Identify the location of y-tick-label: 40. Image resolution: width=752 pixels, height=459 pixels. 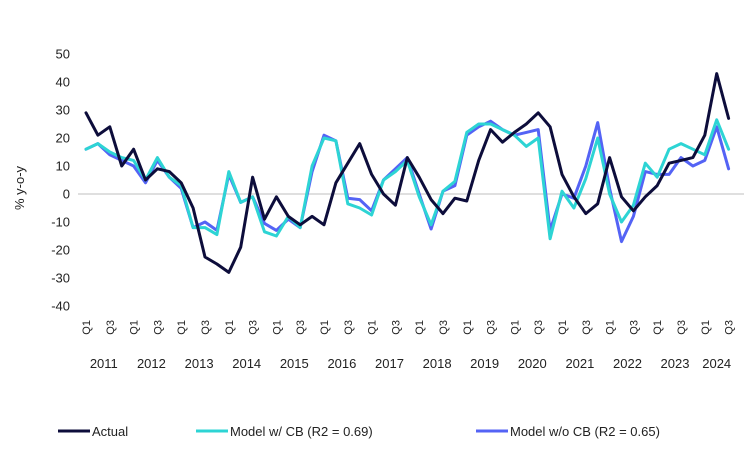
(63, 82).